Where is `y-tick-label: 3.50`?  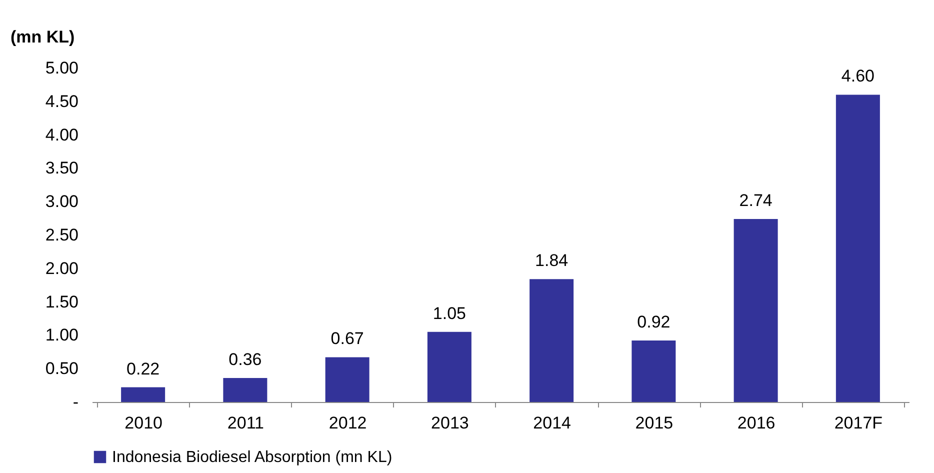 y-tick-label: 3.50 is located at coordinates (61, 168).